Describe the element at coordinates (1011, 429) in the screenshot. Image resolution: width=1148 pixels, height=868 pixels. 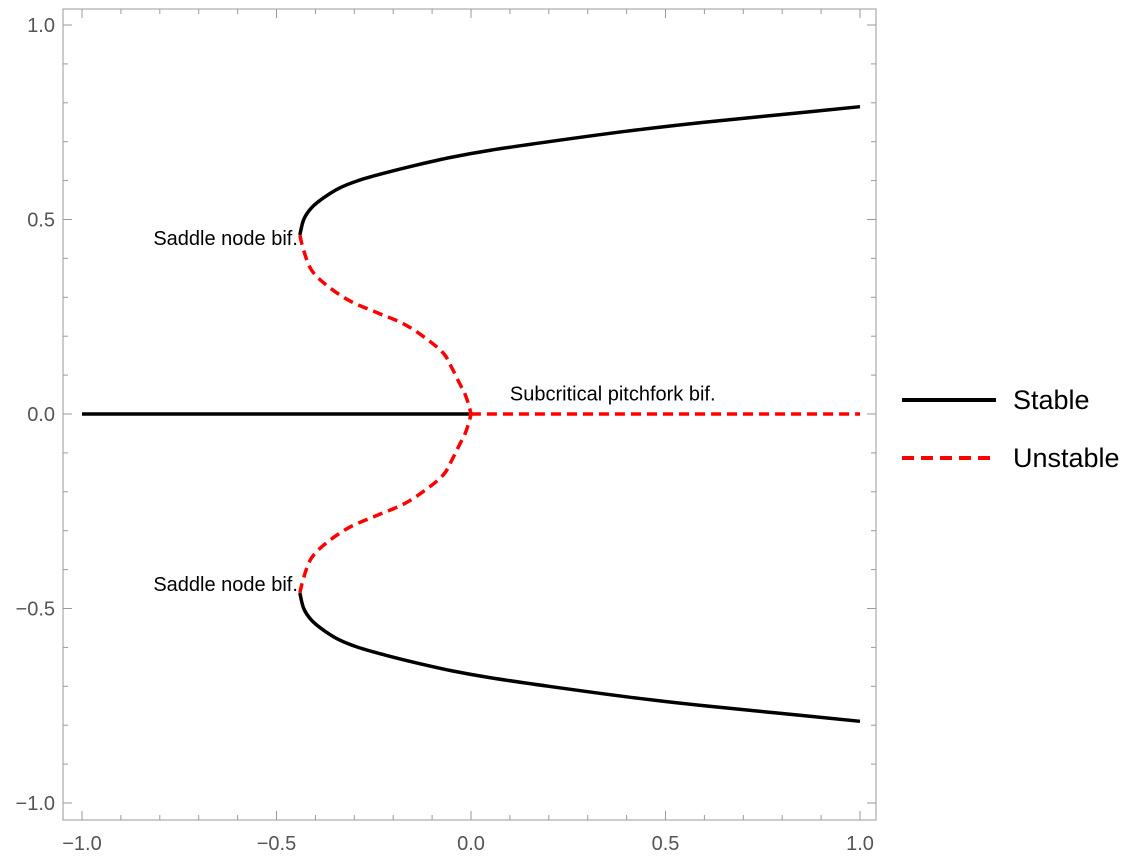
I see `legend: Stable Unstable` at that location.